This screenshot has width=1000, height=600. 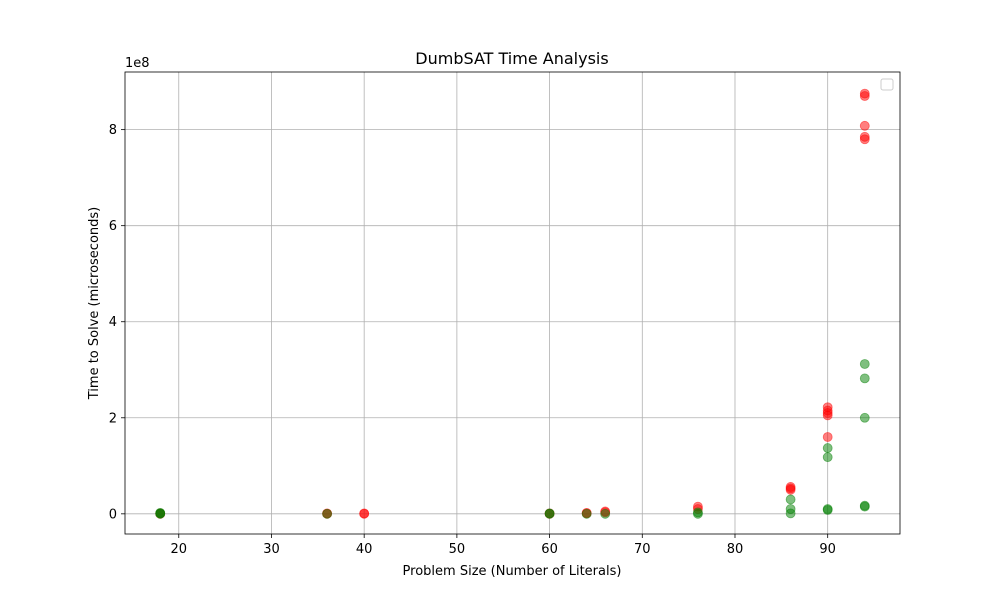 What do you see at coordinates (113, 130) in the screenshot?
I see `y-tick-label: 8` at bounding box center [113, 130].